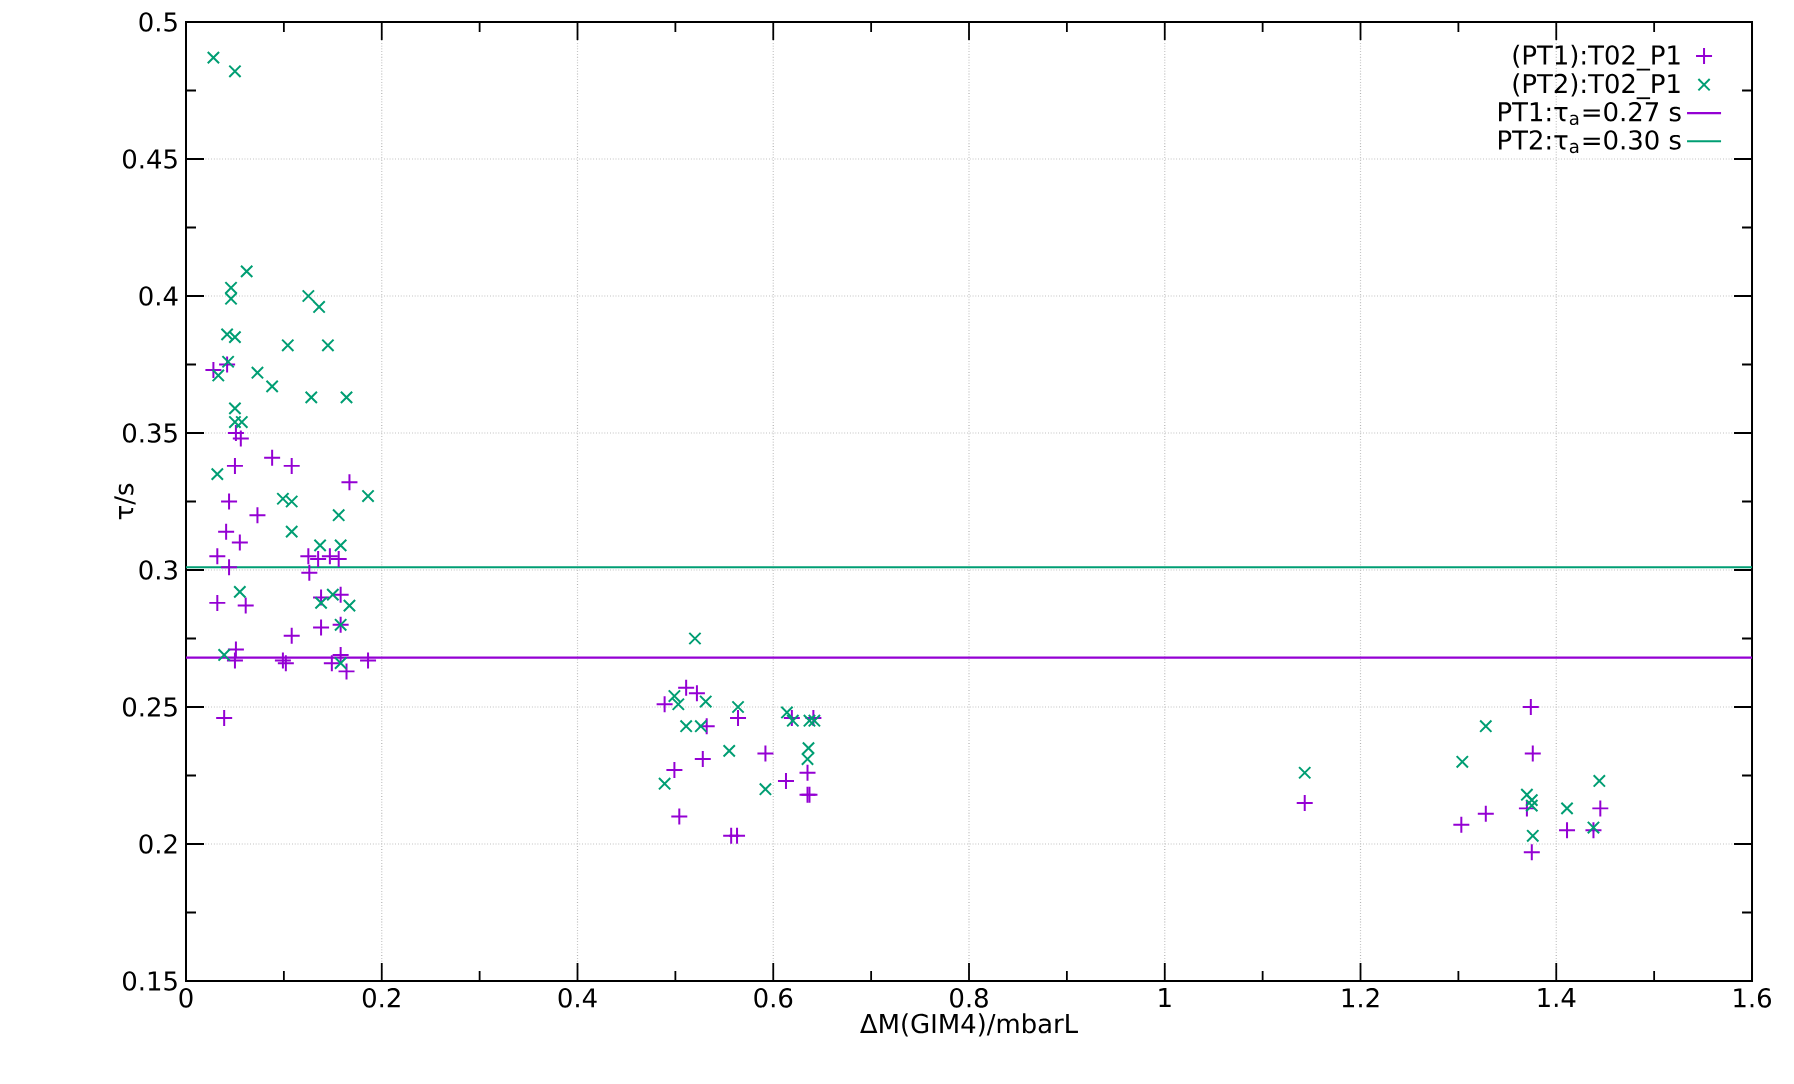 The height and width of the screenshot is (1084, 1794). What do you see at coordinates (577, 998) in the screenshot?
I see `x-tick-label: 0.4` at bounding box center [577, 998].